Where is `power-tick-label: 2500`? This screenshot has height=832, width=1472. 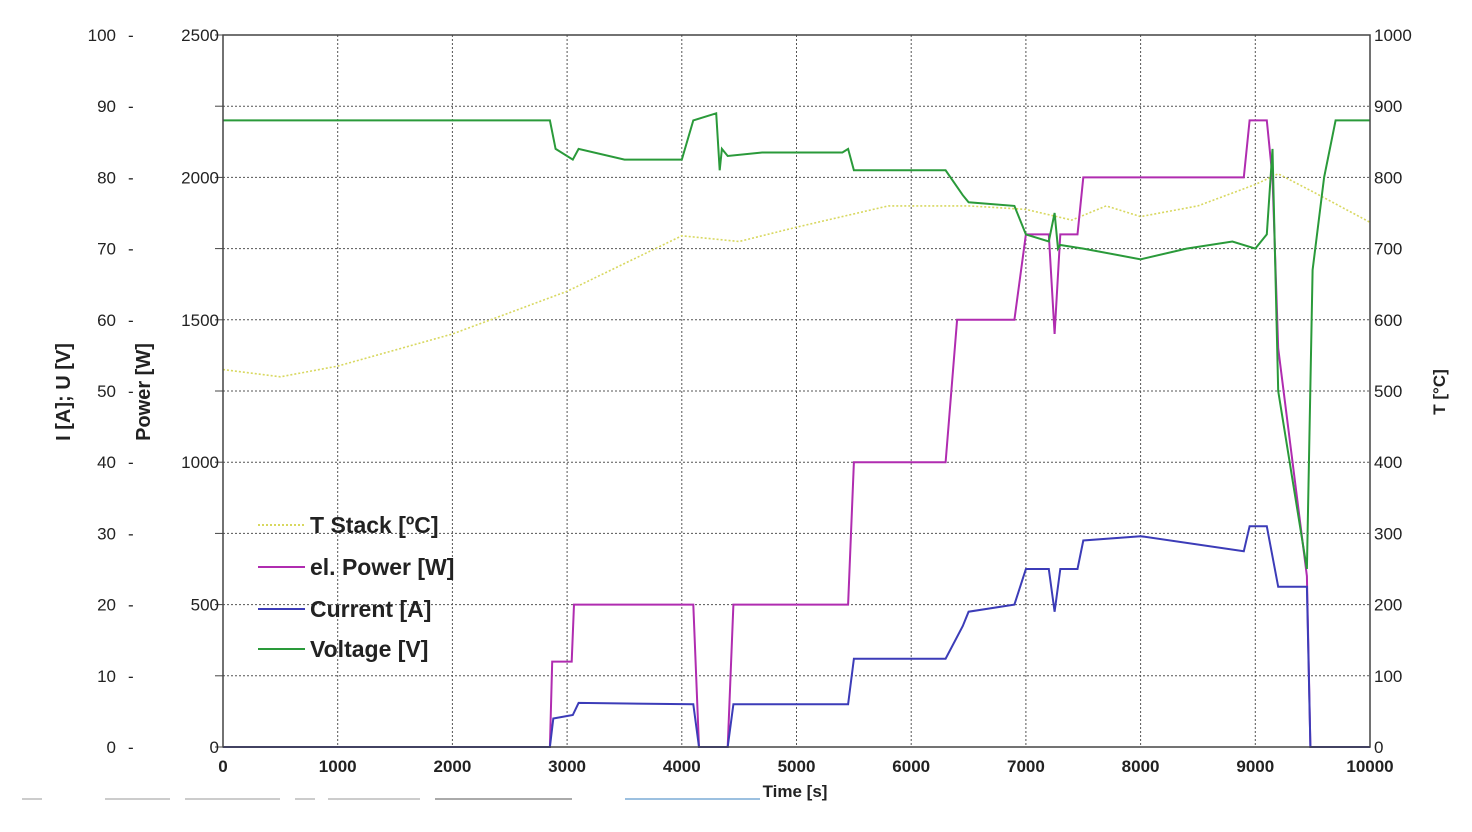 power-tick-label: 2500 is located at coordinates (200, 35).